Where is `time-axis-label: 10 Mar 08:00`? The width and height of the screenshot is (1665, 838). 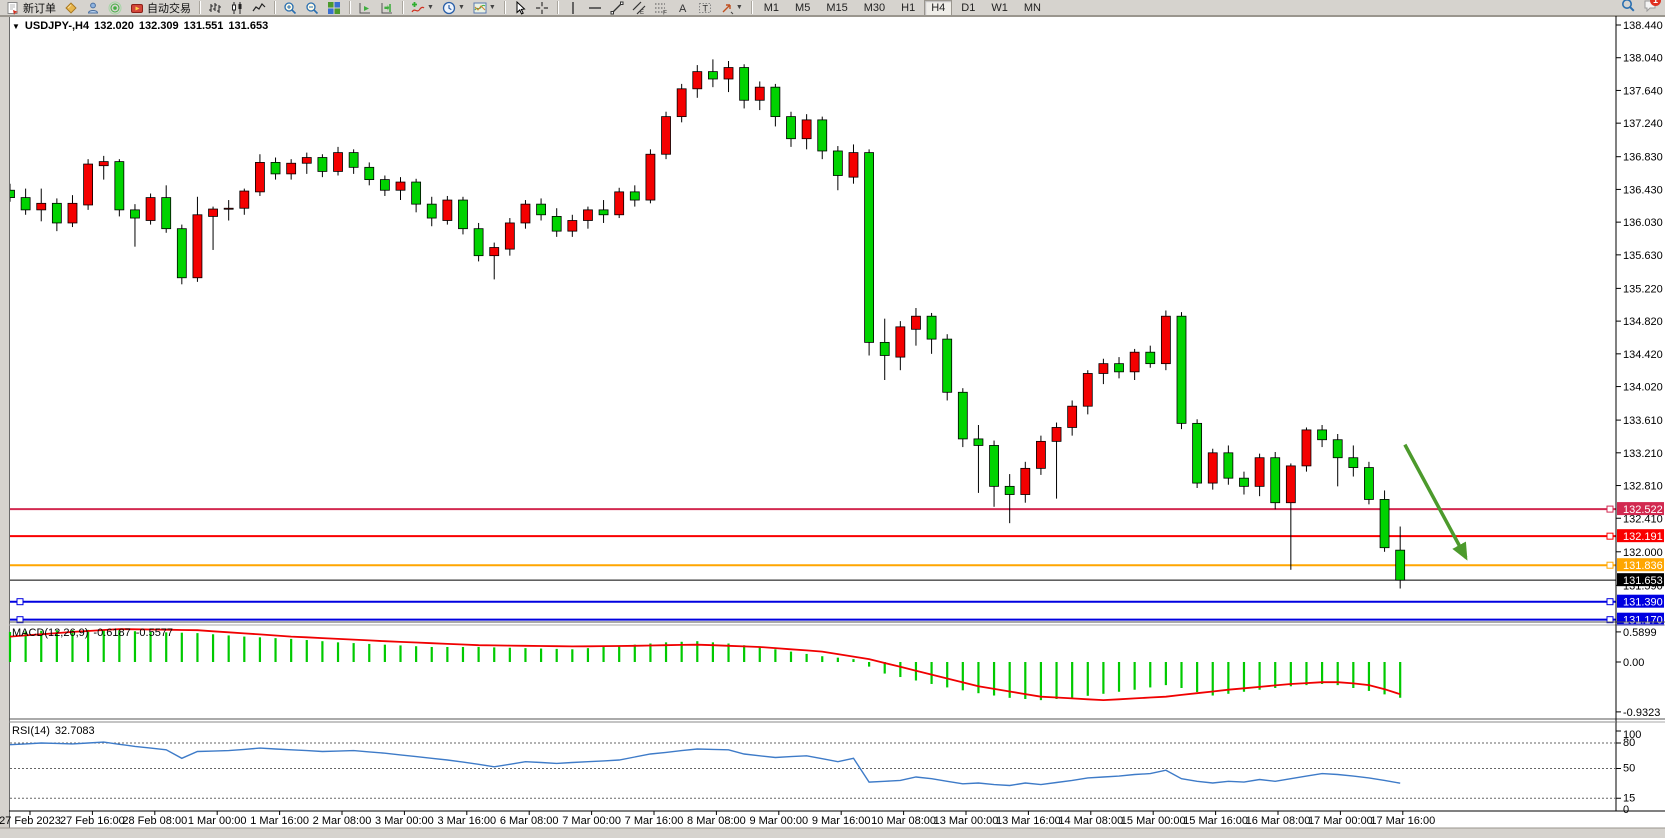
time-axis-label: 10 Mar 08:00 is located at coordinates (903, 821).